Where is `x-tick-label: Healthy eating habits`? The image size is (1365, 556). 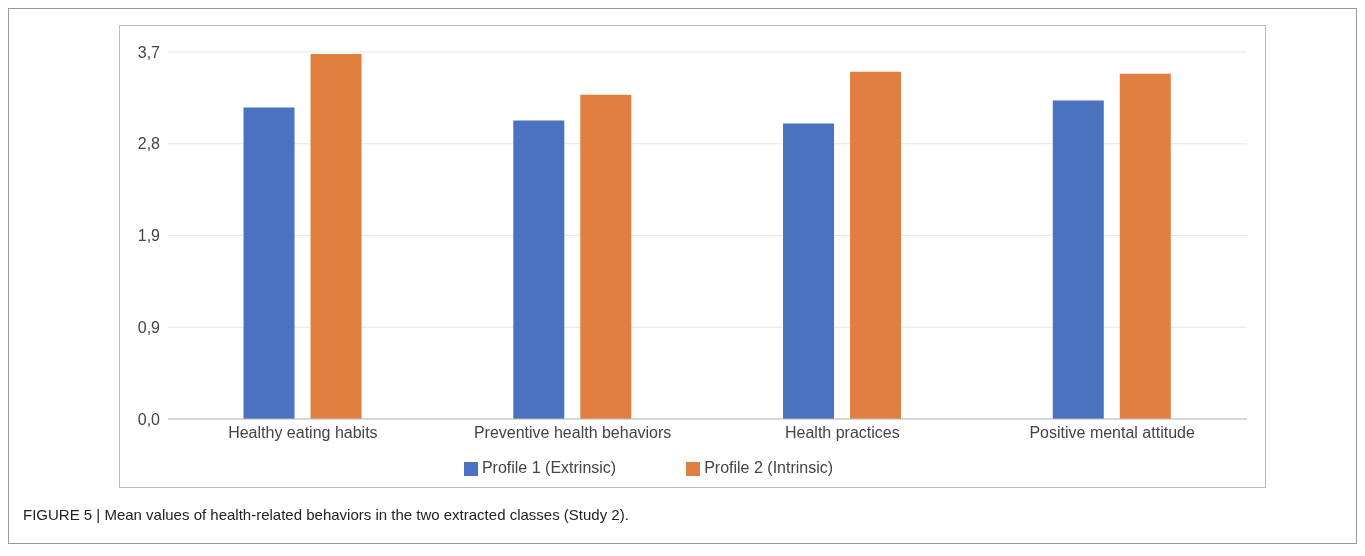 x-tick-label: Healthy eating habits is located at coordinates (303, 433).